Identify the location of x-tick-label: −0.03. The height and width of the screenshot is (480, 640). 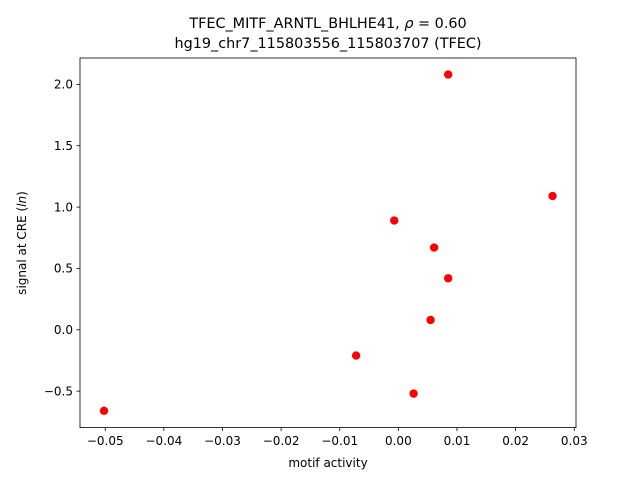
(222, 441).